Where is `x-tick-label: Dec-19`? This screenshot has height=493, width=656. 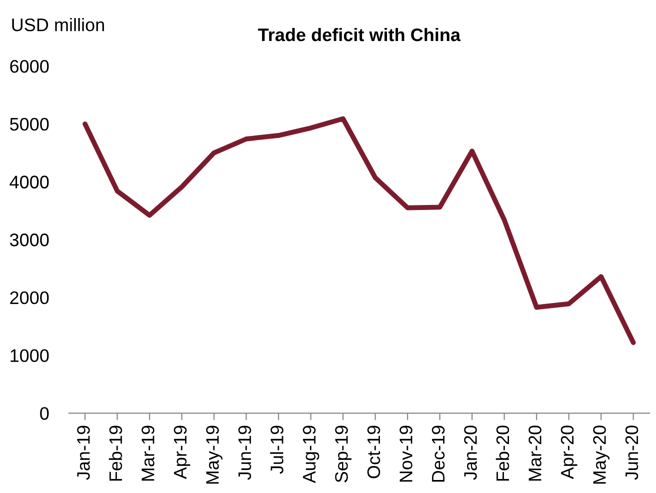
x-tick-label: Dec-19 is located at coordinates (438, 454).